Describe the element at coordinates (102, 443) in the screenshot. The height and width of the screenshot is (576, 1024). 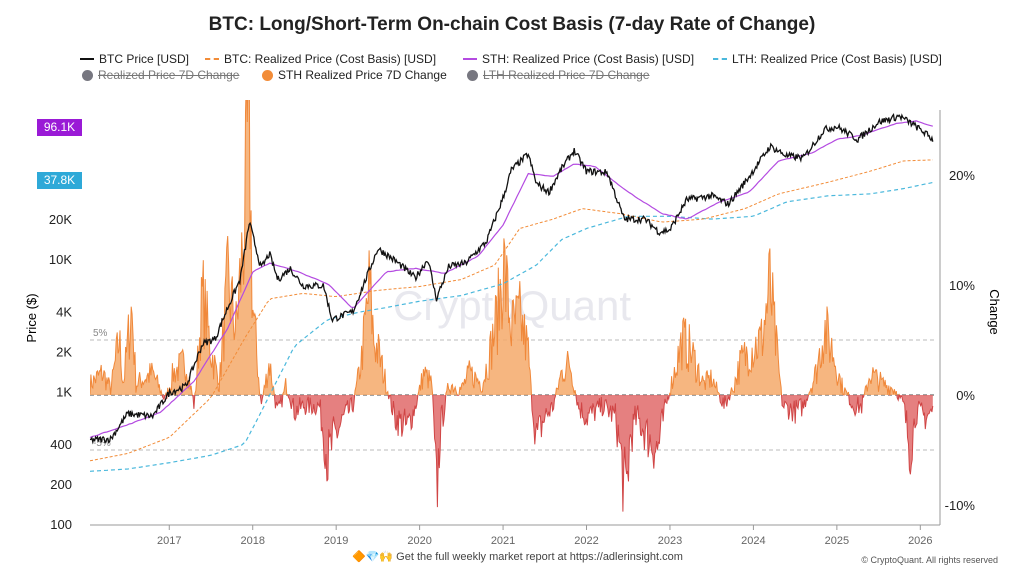
I see `ref-line-label: -5%` at that location.